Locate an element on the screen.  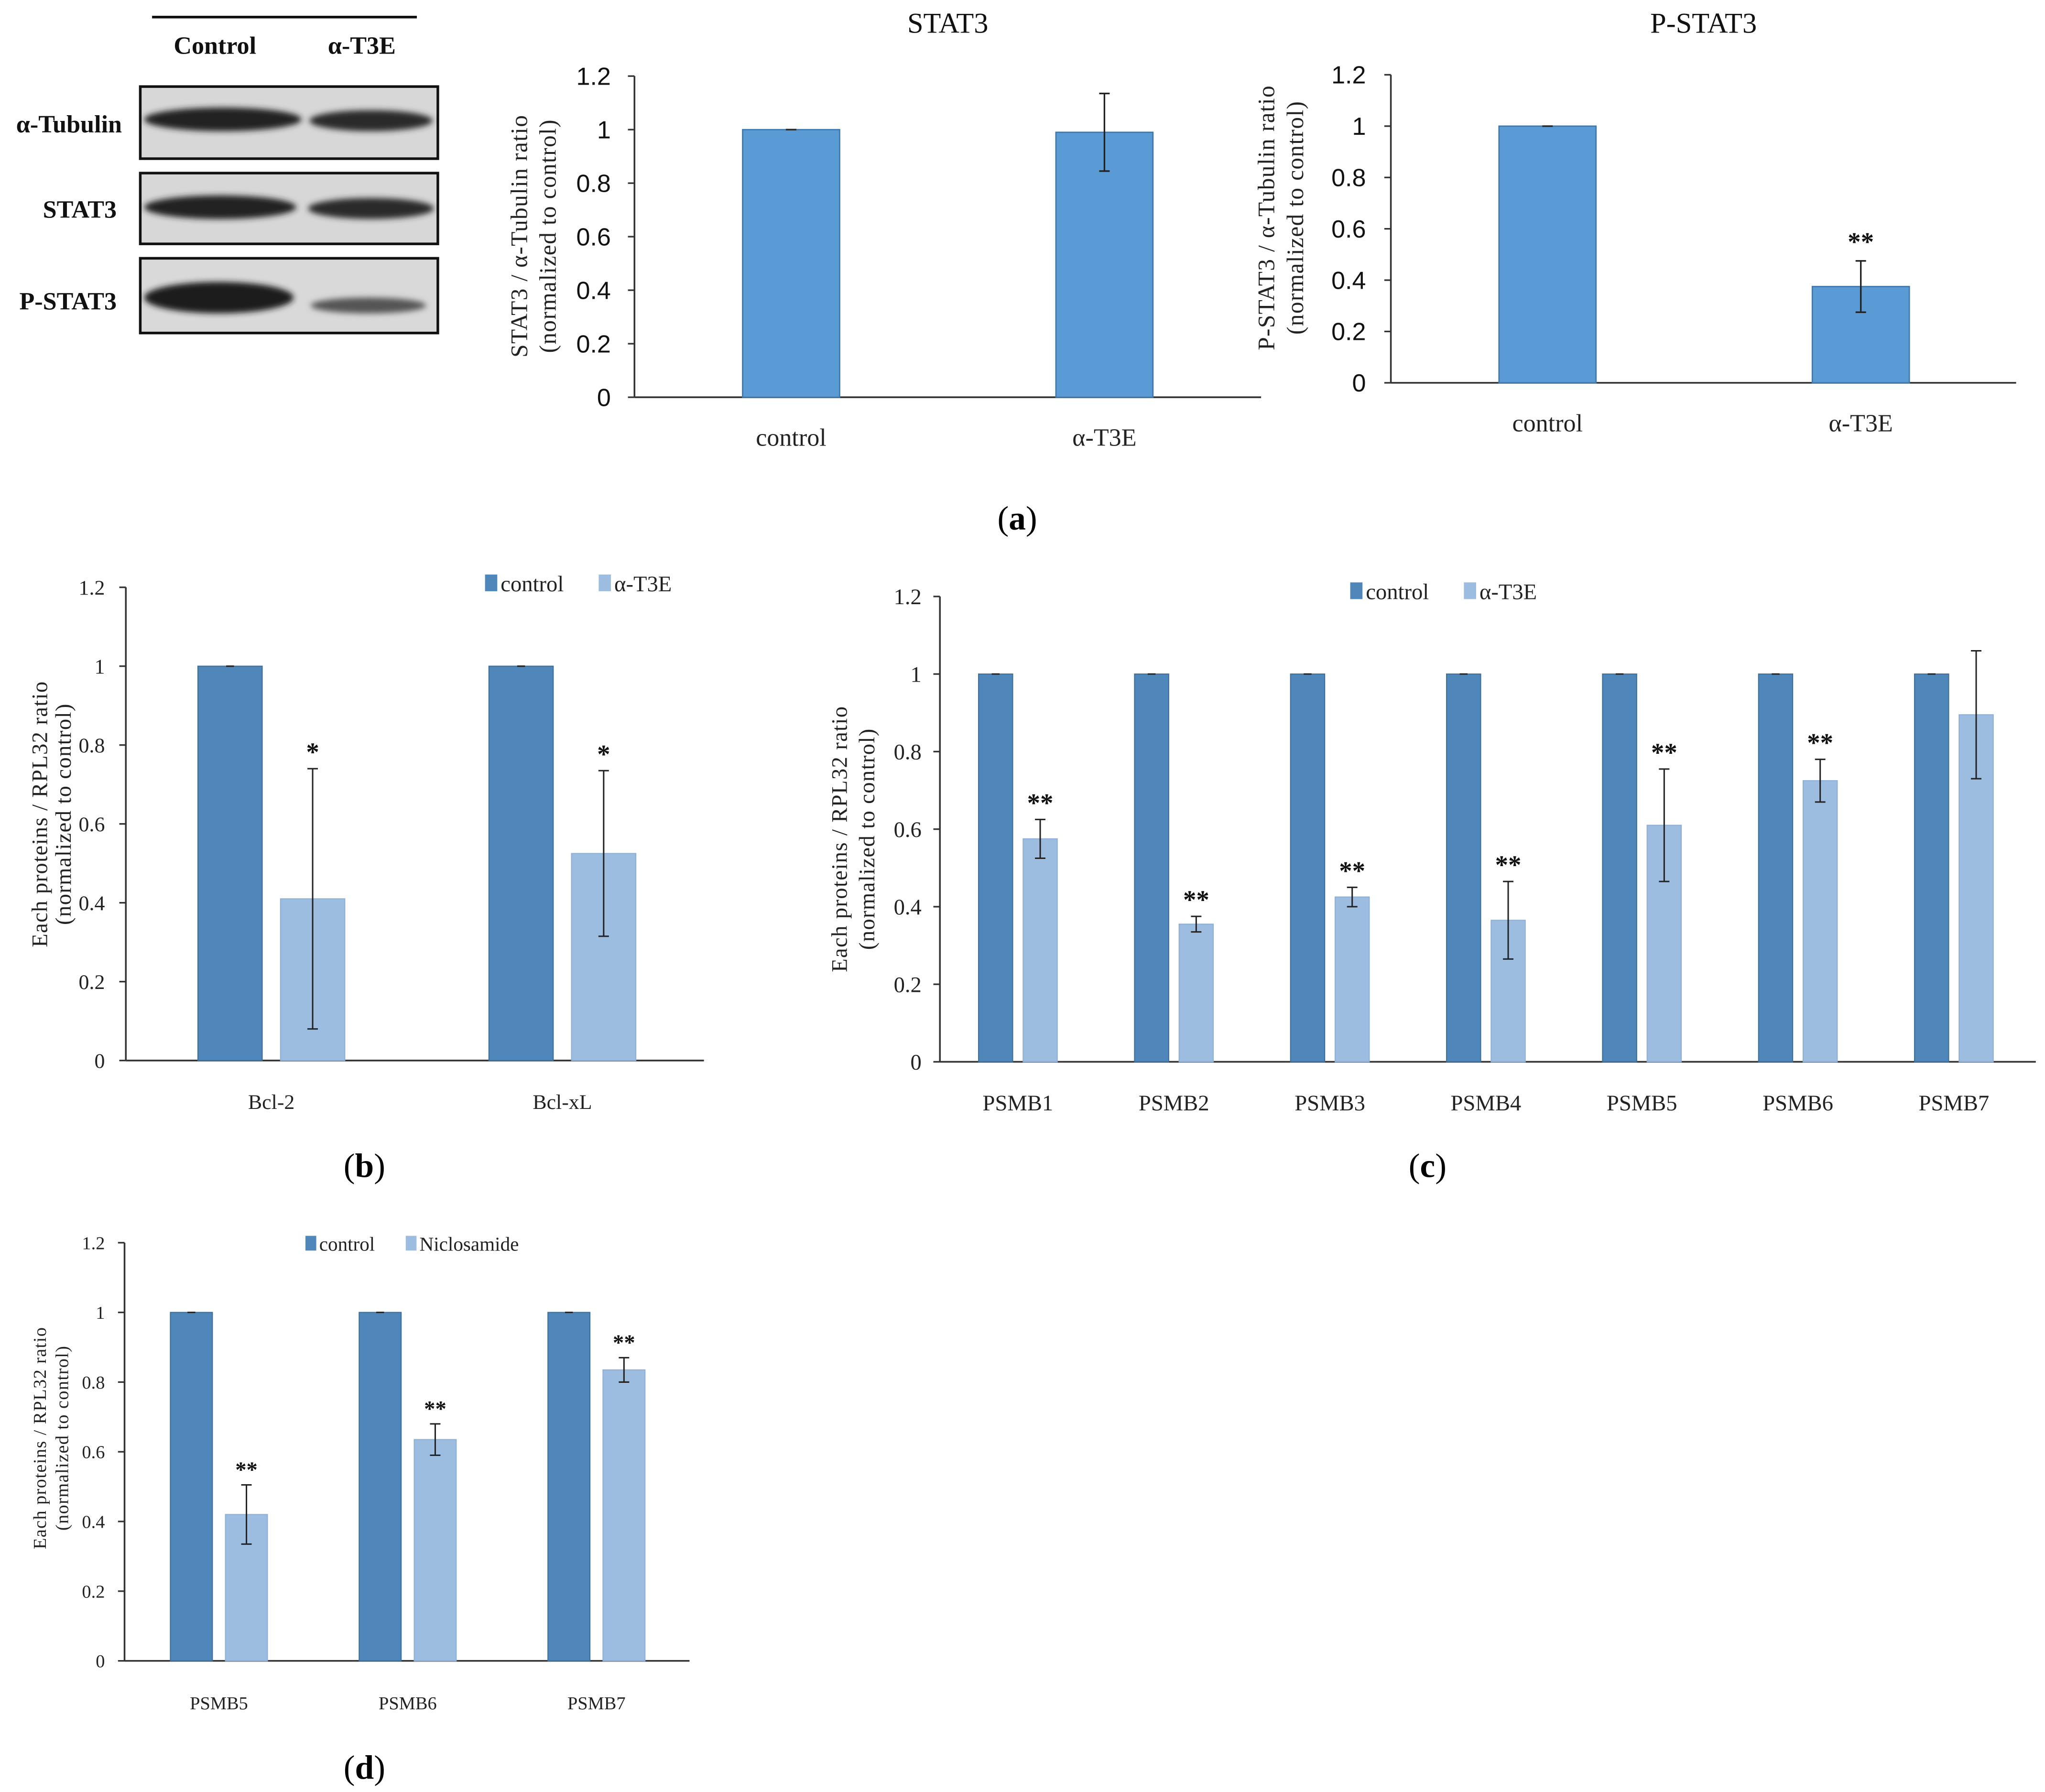
x-category-label: PSMB2 is located at coordinates (1174, 1103).